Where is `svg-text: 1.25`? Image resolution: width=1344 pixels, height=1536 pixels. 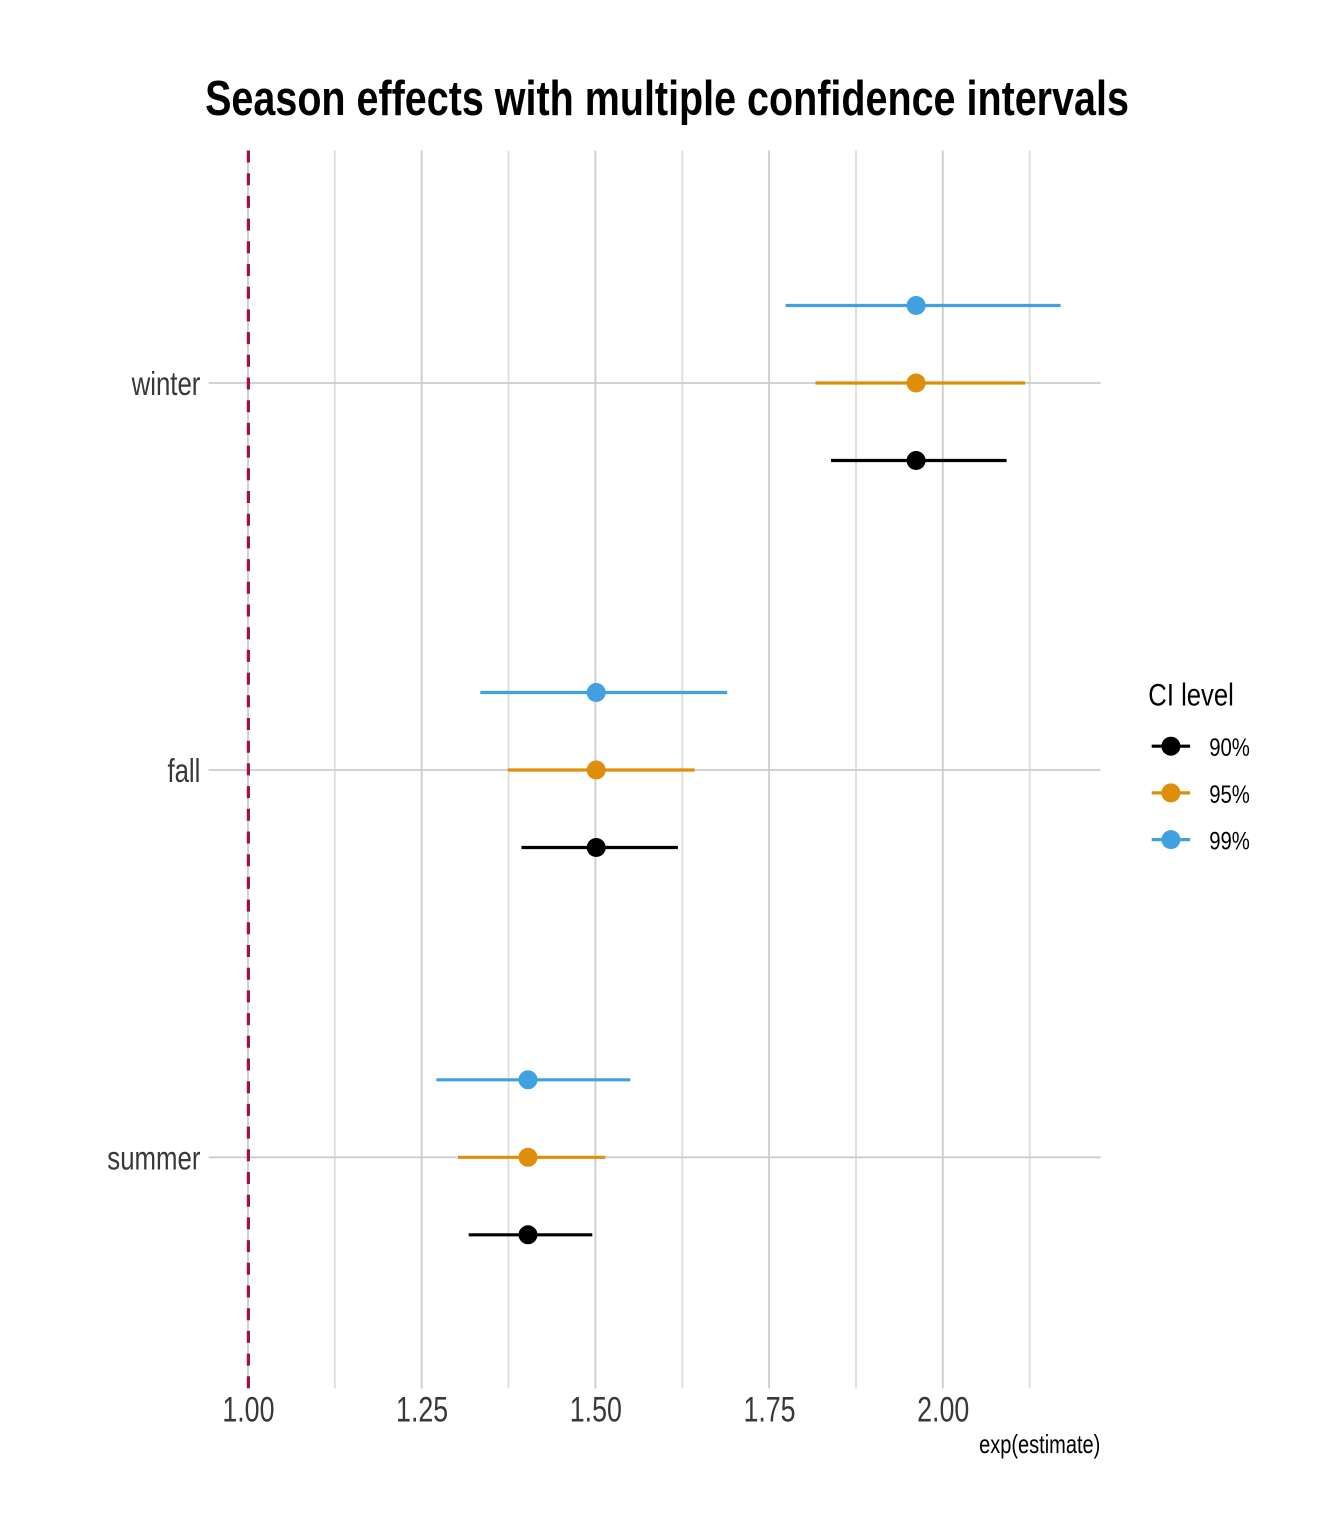 svg-text: 1.25 is located at coordinates (422, 1409).